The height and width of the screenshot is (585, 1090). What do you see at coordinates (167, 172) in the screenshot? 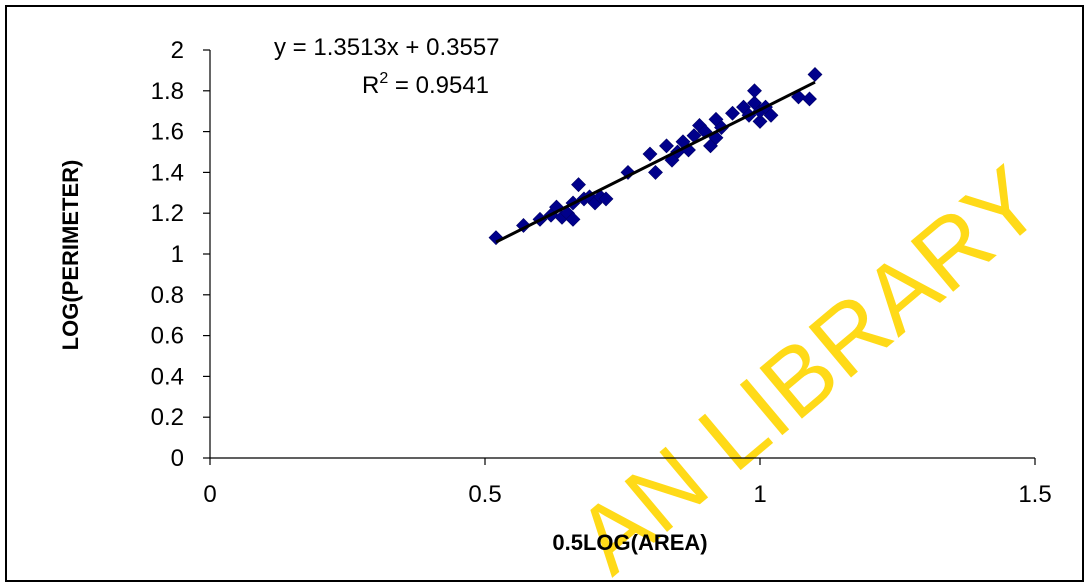
I see `y-tick-label: 1.4` at bounding box center [167, 172].